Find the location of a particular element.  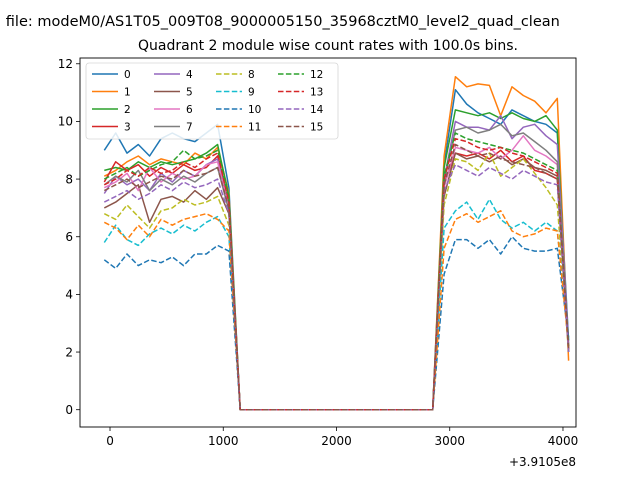

y-tick-label: 6 is located at coordinates (69, 237).